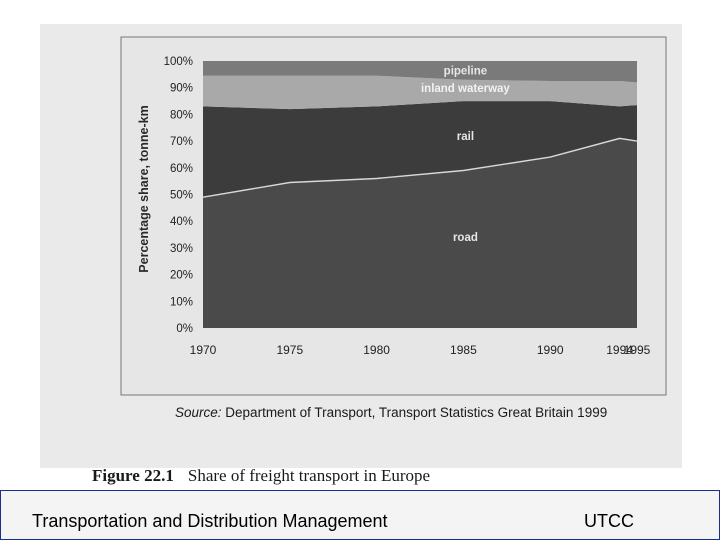 Image resolution: width=720 pixels, height=540 pixels. I want to click on y-tick-label: 70%, so click(181, 142).